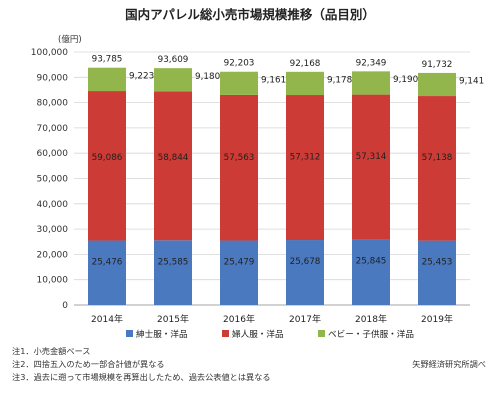  I want to click on data-label: 25,476, so click(107, 263).